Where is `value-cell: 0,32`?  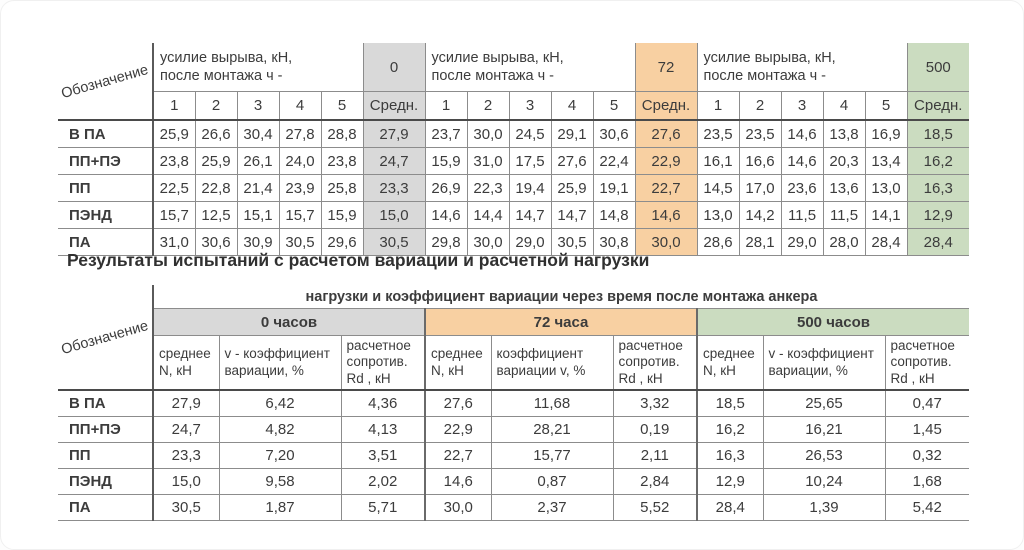 value-cell: 0,32 is located at coordinates (926, 456).